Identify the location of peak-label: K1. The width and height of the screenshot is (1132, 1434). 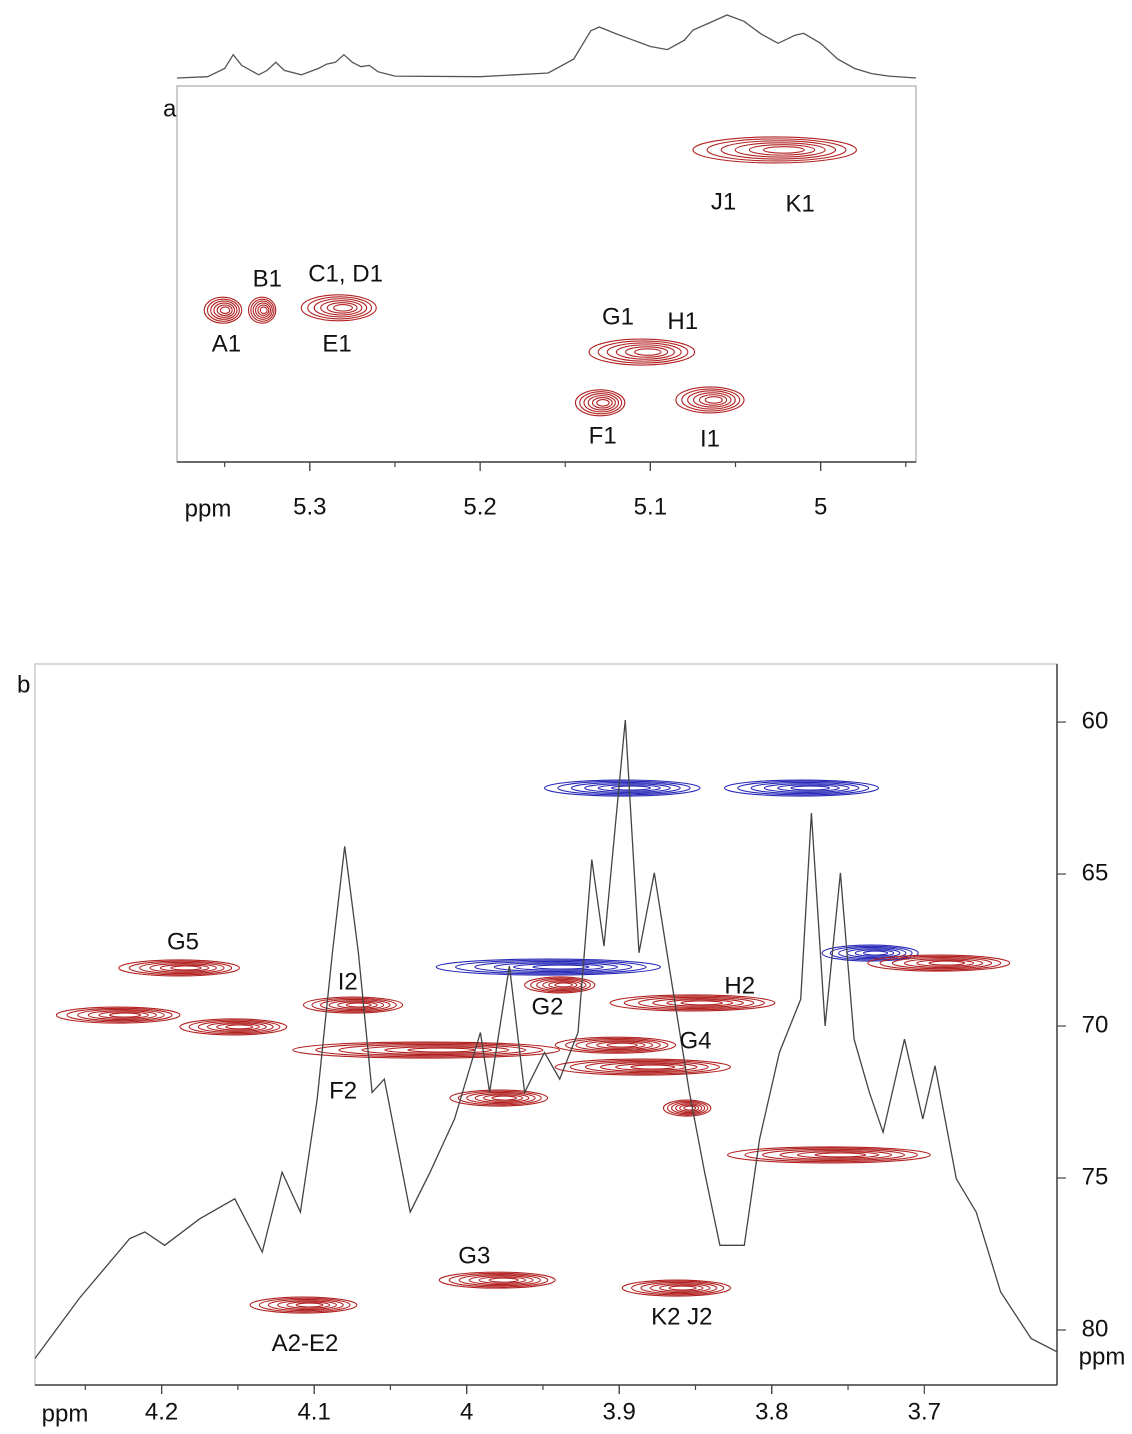
(800, 203).